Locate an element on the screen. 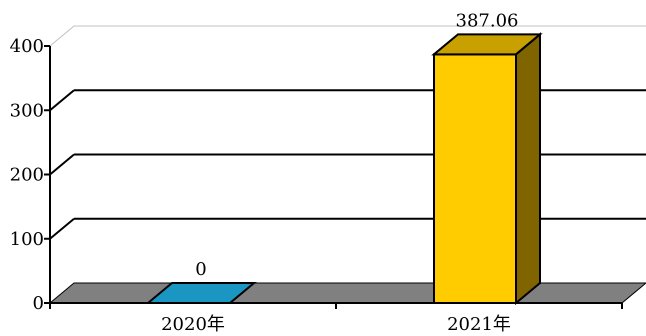 Image resolution: width=646 pixels, height=336 pixels. chart-floor-plane is located at coordinates (347, 293).